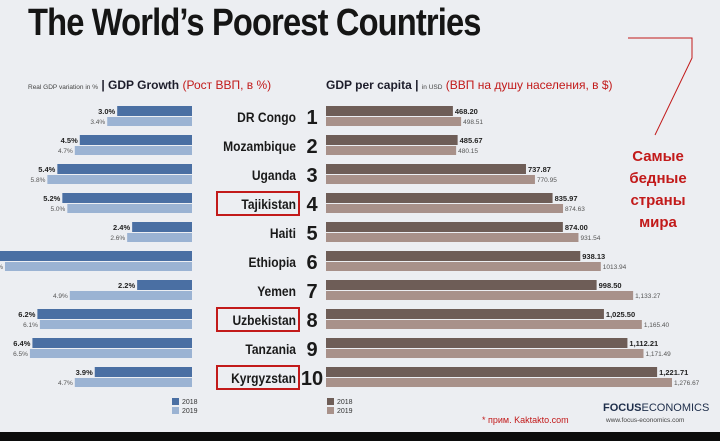  What do you see at coordinates (687, 383) in the screenshot?
I see `capita-label-2019: 1,276.67` at bounding box center [687, 383].